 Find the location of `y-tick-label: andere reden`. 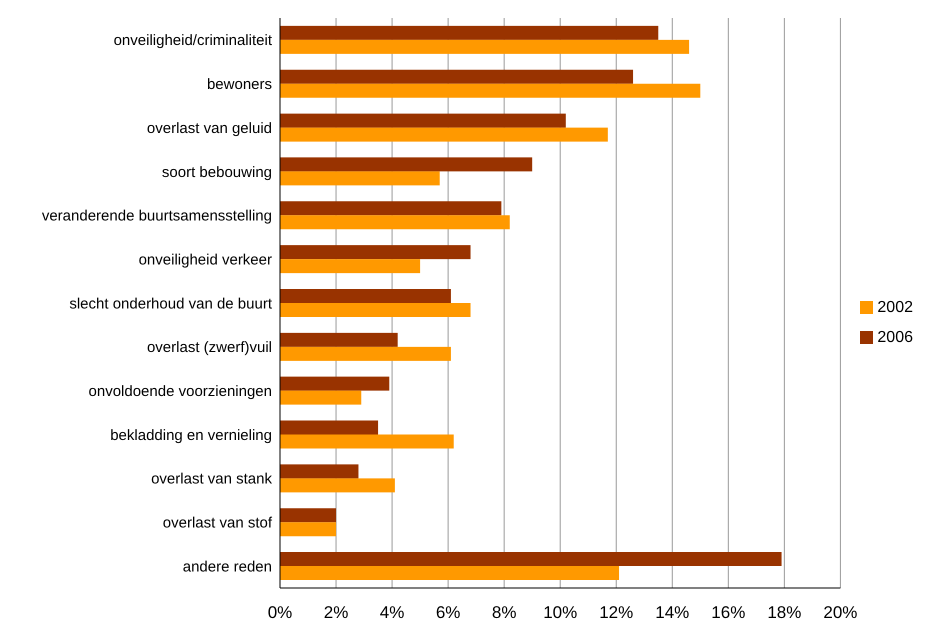

y-tick-label: andere reden is located at coordinates (227, 567).